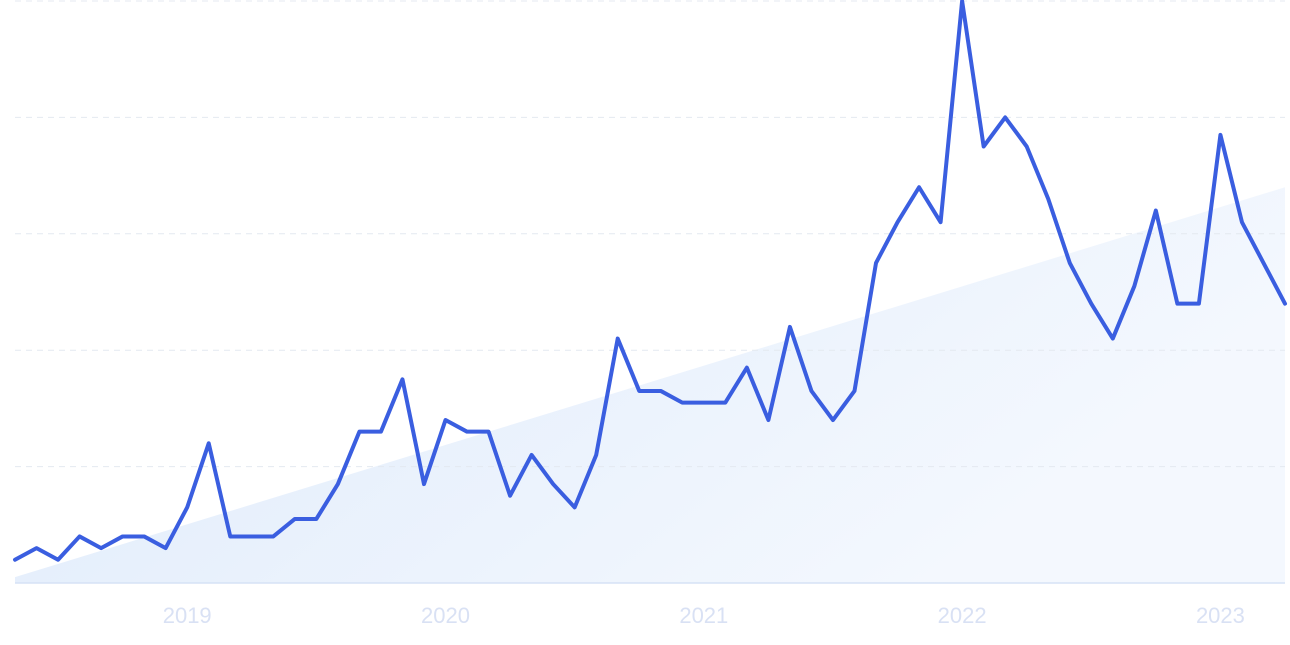 The width and height of the screenshot is (1290, 645). What do you see at coordinates (962, 615) in the screenshot?
I see `x-tick-label: 2022` at bounding box center [962, 615].